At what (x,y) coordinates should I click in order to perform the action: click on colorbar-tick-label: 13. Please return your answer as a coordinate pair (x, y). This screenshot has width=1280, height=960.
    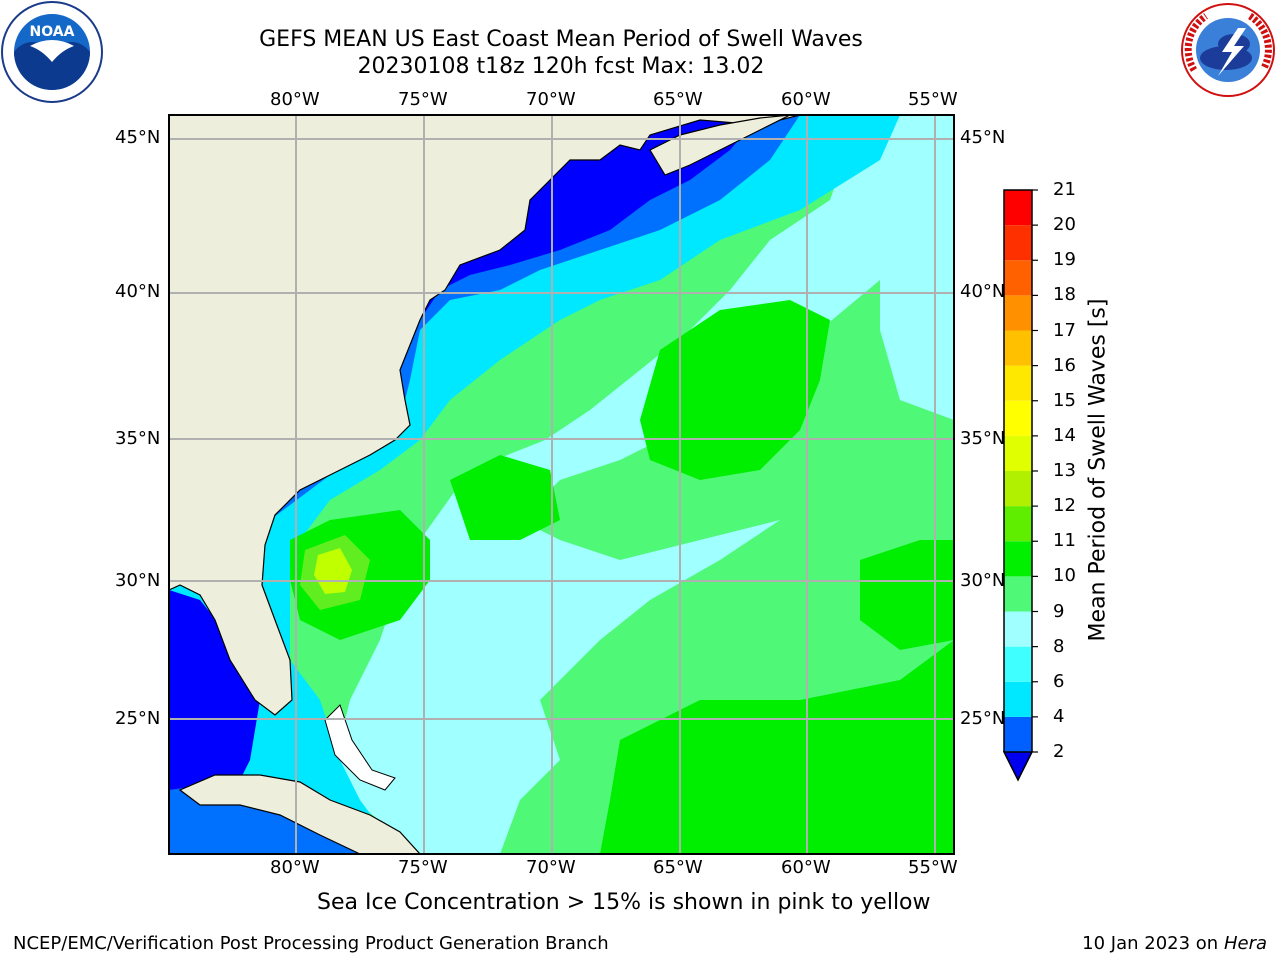
    Looking at the image, I should click on (1064, 470).